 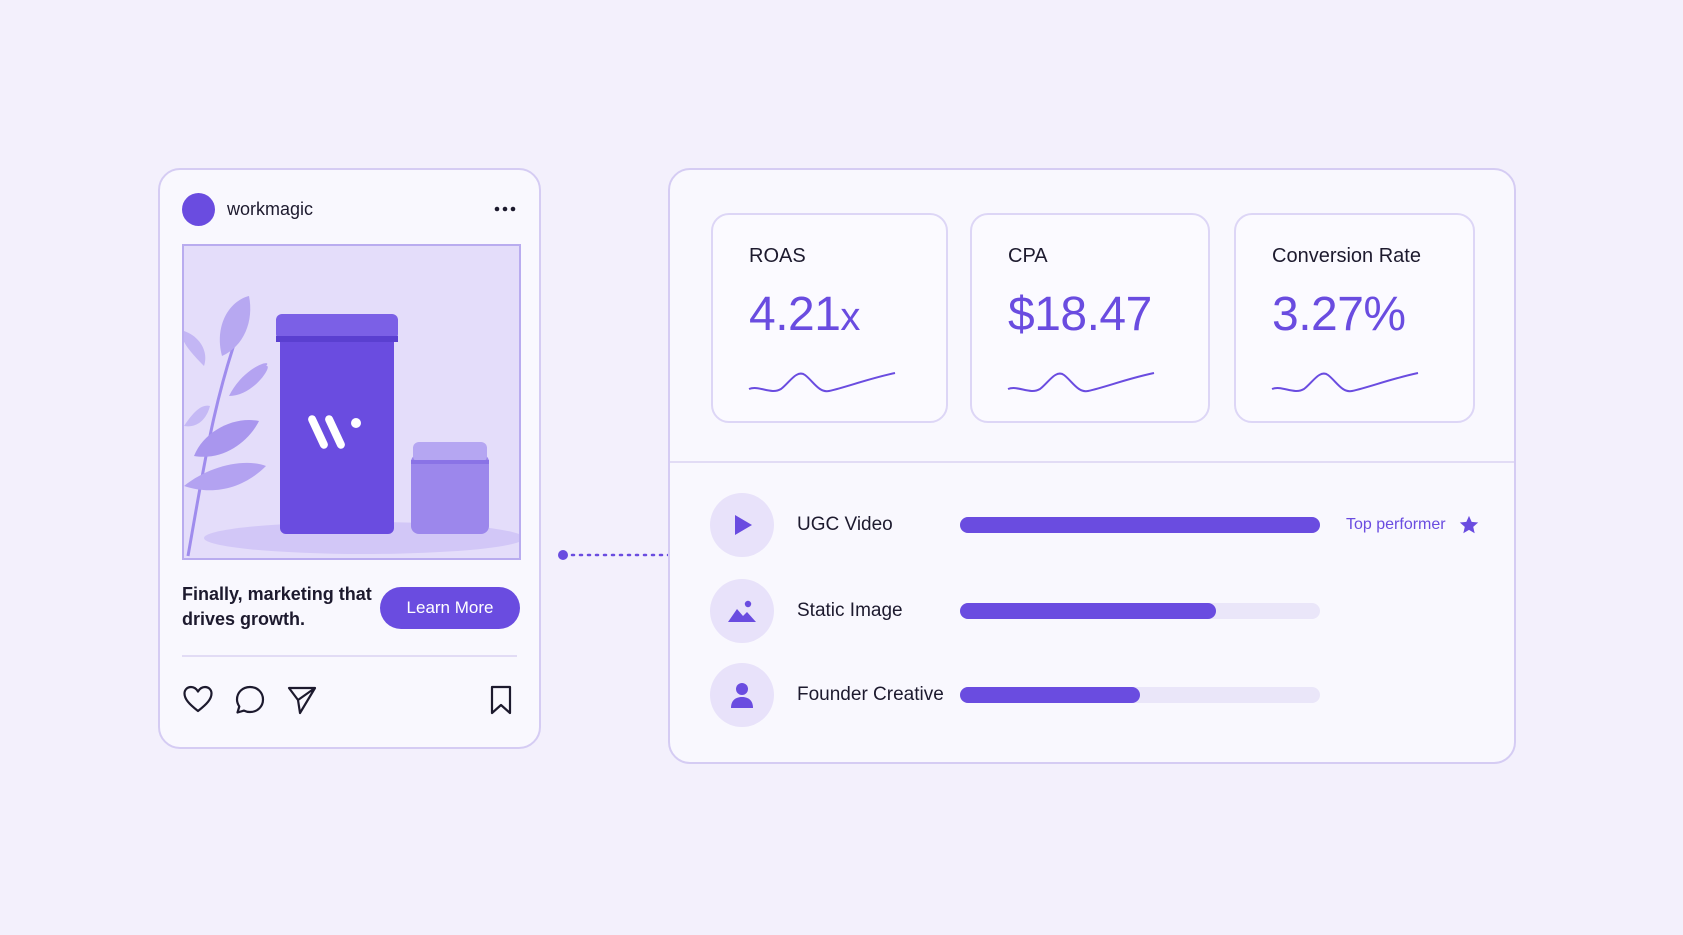 I want to click on post-caption: Finally, marketing that drives growth., so click(x=277, y=606).